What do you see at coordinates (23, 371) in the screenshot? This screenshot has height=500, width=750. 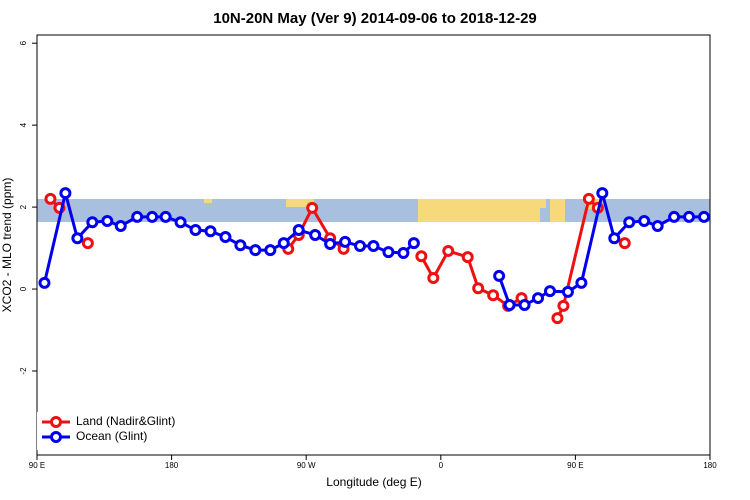 I see `y-tick-label: -2` at bounding box center [23, 371].